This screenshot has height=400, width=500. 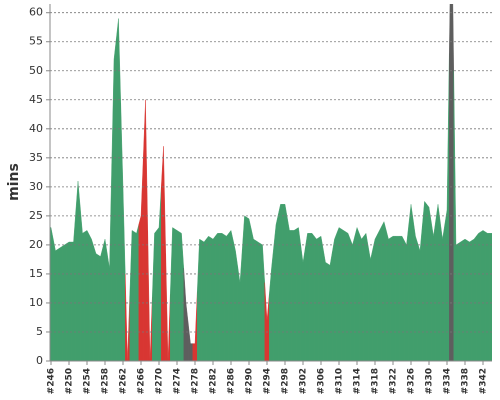 I want to click on x-tick-label: #258, so click(x=106, y=381).